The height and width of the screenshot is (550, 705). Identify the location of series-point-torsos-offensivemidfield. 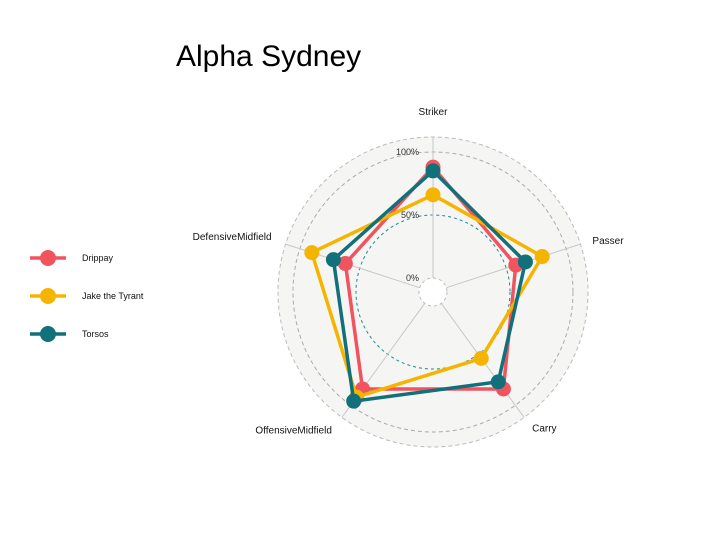
(354, 401).